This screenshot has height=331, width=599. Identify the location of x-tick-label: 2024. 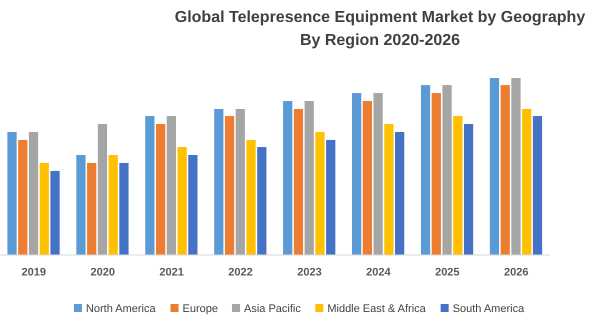
(379, 272).